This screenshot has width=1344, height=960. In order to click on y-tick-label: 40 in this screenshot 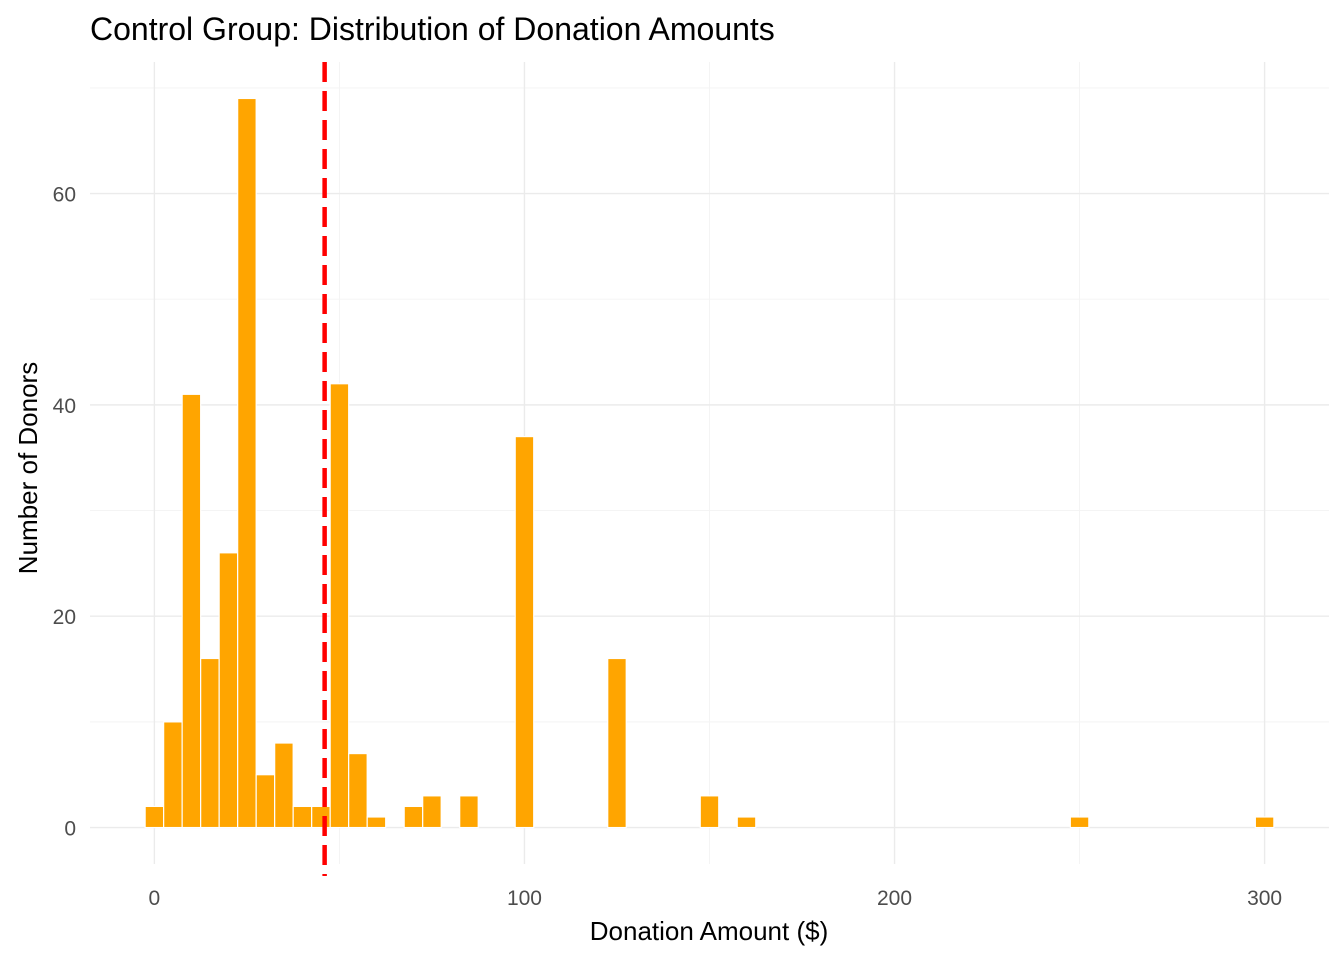, I will do `click(64, 406)`.